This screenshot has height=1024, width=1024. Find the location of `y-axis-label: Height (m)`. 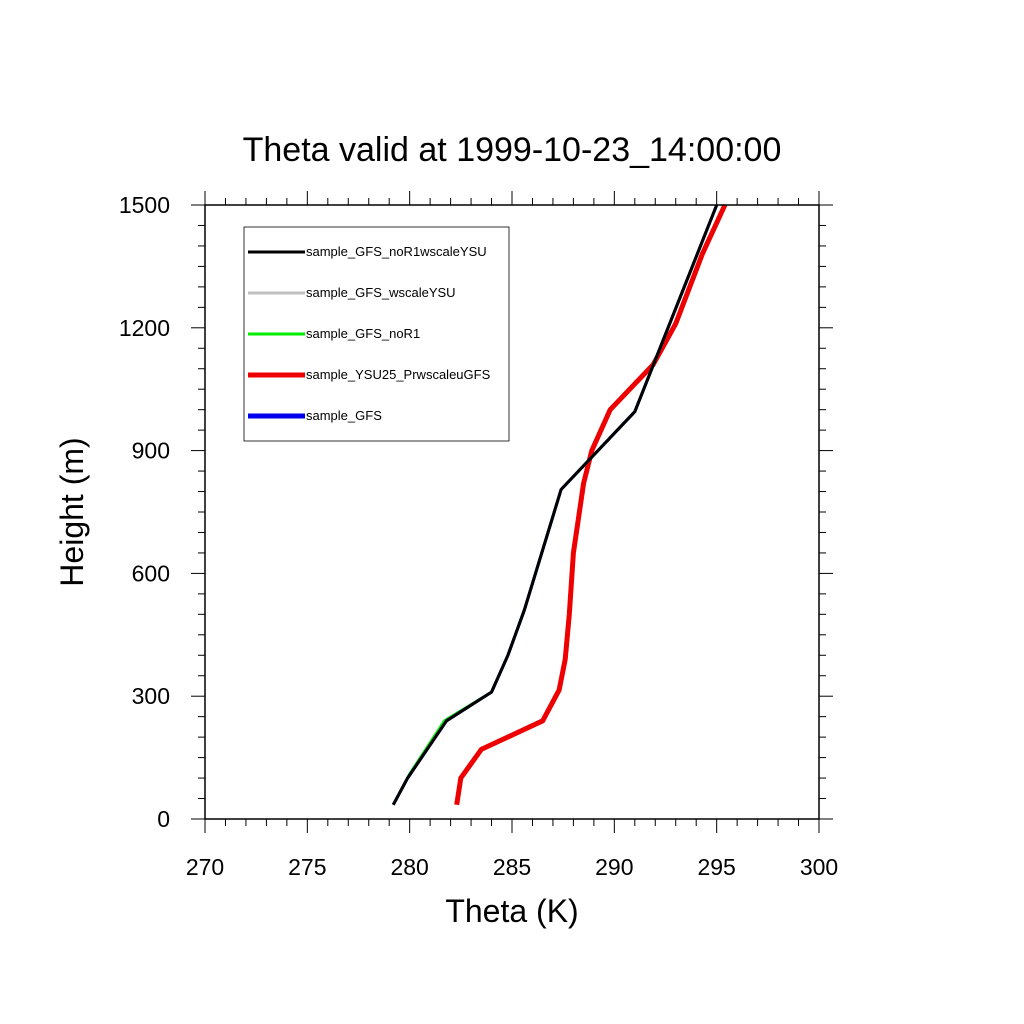

y-axis-label: Height (m) is located at coordinates (72, 511).